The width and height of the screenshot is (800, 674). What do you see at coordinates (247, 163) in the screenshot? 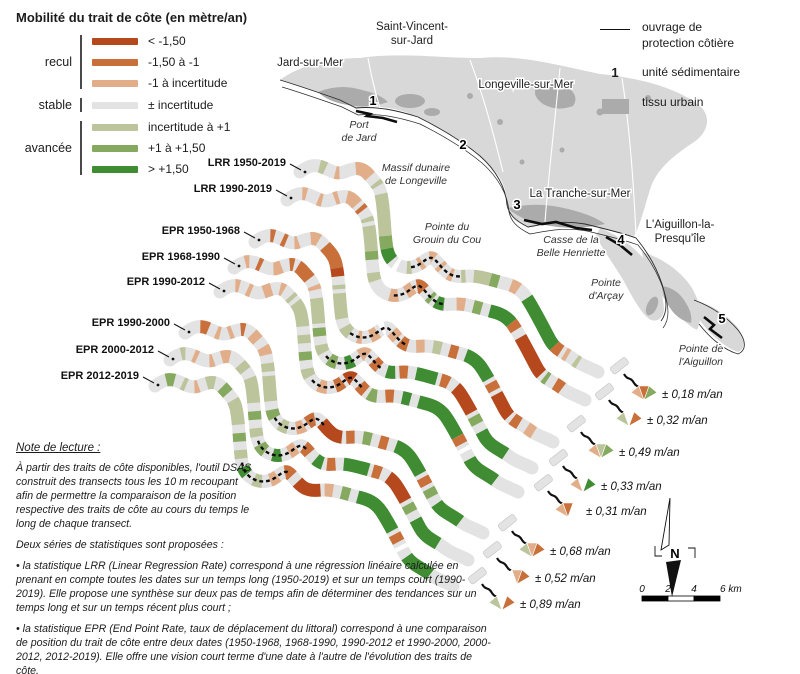
I see `ribbon-label: LRR 1950-2019` at bounding box center [247, 163].